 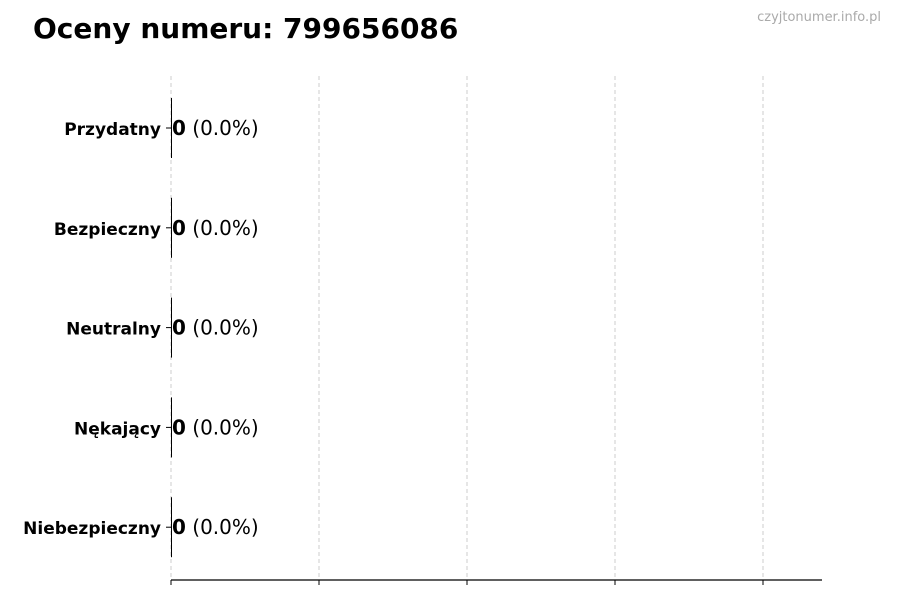 What do you see at coordinates (112, 130) in the screenshot?
I see `category-label: Przydatny` at bounding box center [112, 130].